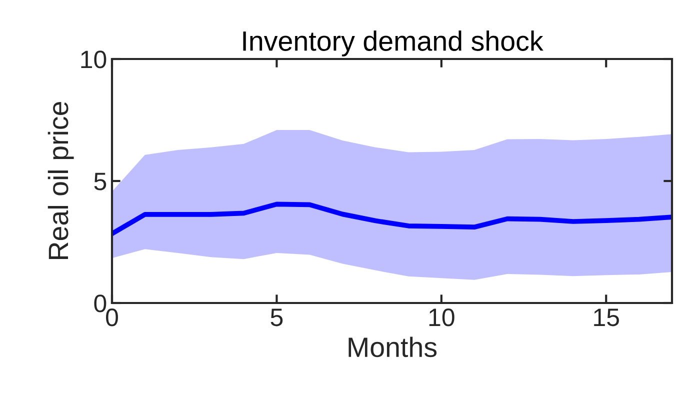 The height and width of the screenshot is (401, 686). What do you see at coordinates (392, 219) in the screenshot?
I see `line-series` at bounding box center [392, 219].